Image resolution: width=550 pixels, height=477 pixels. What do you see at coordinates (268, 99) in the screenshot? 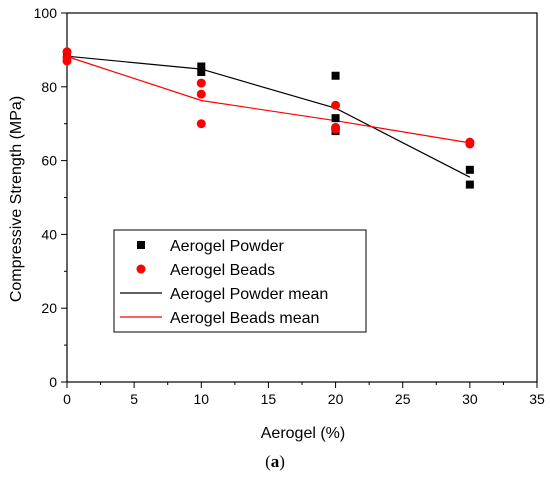
I see `mean-line` at bounding box center [268, 99].